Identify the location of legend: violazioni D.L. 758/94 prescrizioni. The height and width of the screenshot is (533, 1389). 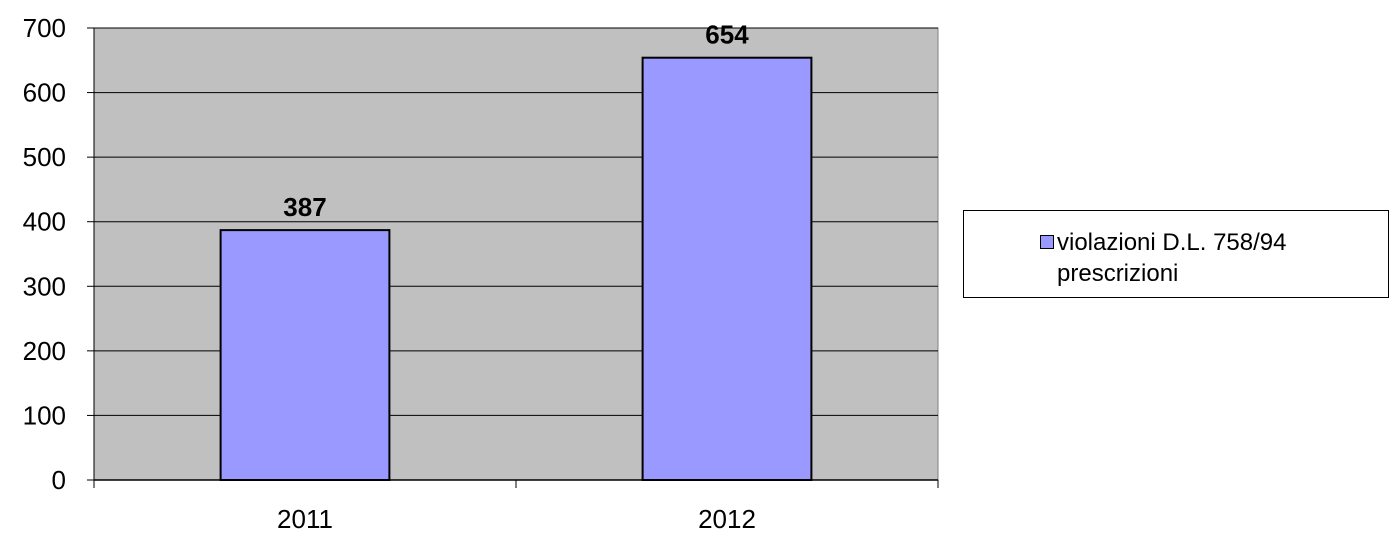
(1176, 254).